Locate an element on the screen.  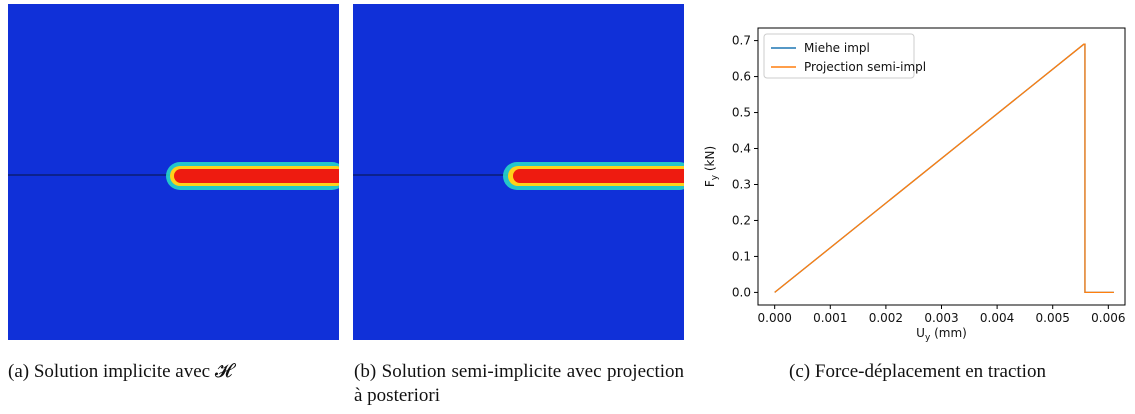
caption-a-text: Solution implicite avec 𝓗 is located at coordinates (132, 371).